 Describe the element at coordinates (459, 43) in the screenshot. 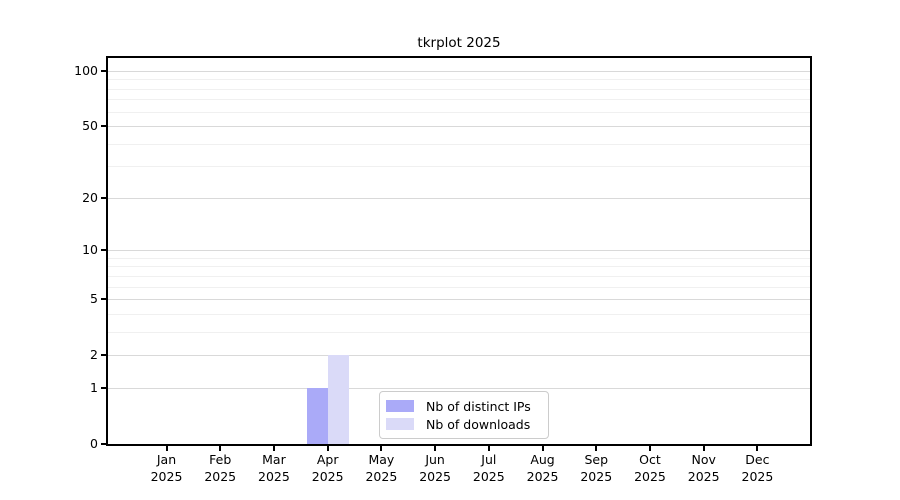

I see `chart-title: tkrplot 2025` at that location.